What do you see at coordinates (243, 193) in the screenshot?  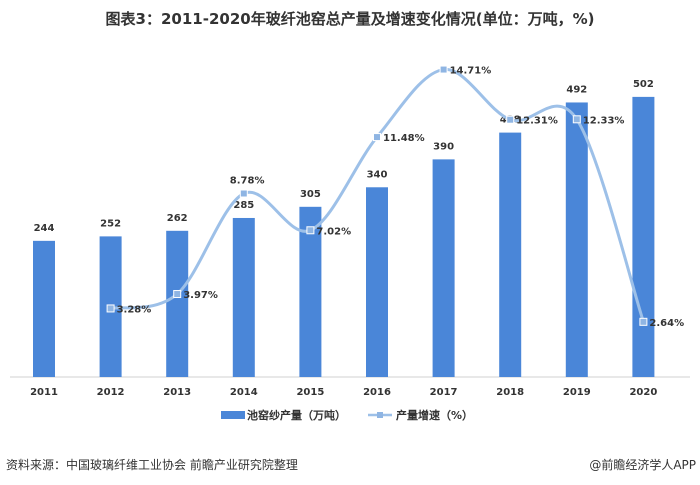 I see `growth-marker-2014` at bounding box center [243, 193].